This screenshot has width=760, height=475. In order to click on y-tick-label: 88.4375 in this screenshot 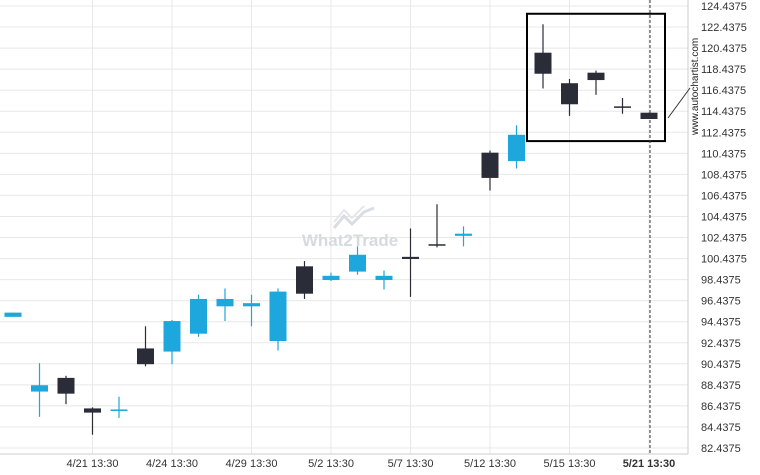, I will do `click(721, 386)`.